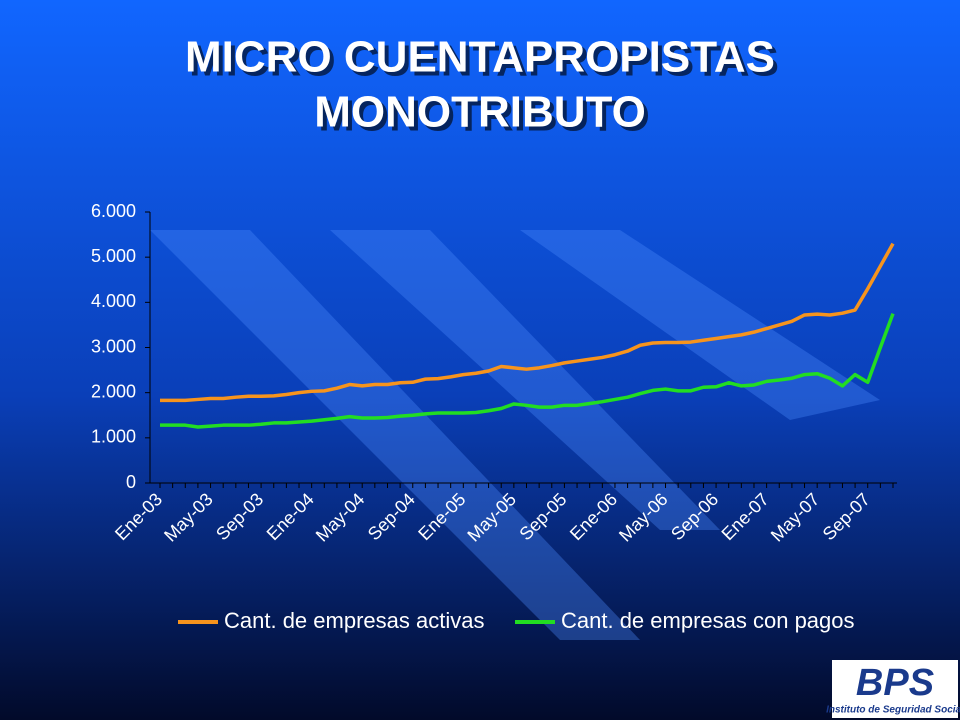 This screenshot has height=720, width=960. What do you see at coordinates (113, 437) in the screenshot?
I see `y-tick-label: 1.000` at bounding box center [113, 437].